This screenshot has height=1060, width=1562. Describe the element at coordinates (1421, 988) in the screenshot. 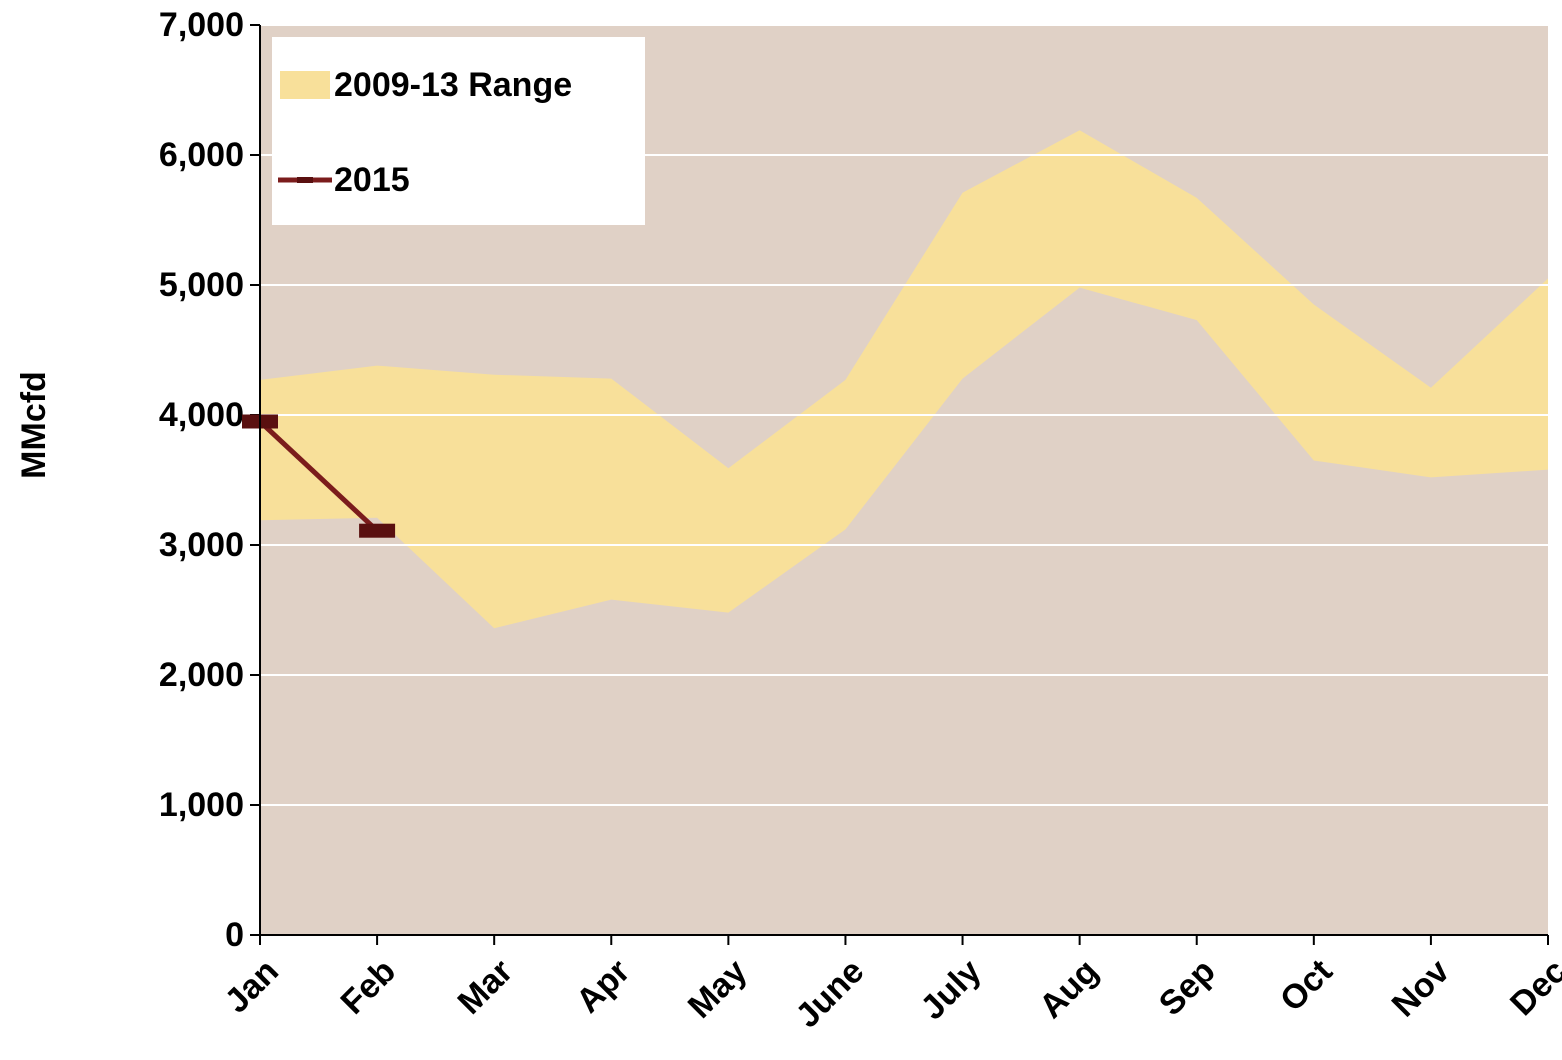

I see `x-tick-label: Nov` at that location.